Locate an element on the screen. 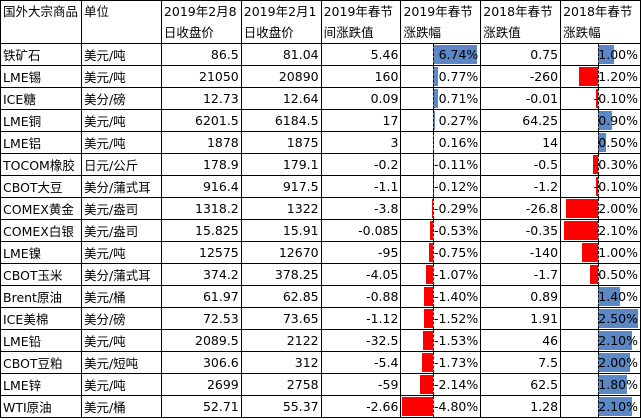 Image resolution: width=641 pixels, height=419 pixels. p2-cell: 2122 is located at coordinates (281, 340).